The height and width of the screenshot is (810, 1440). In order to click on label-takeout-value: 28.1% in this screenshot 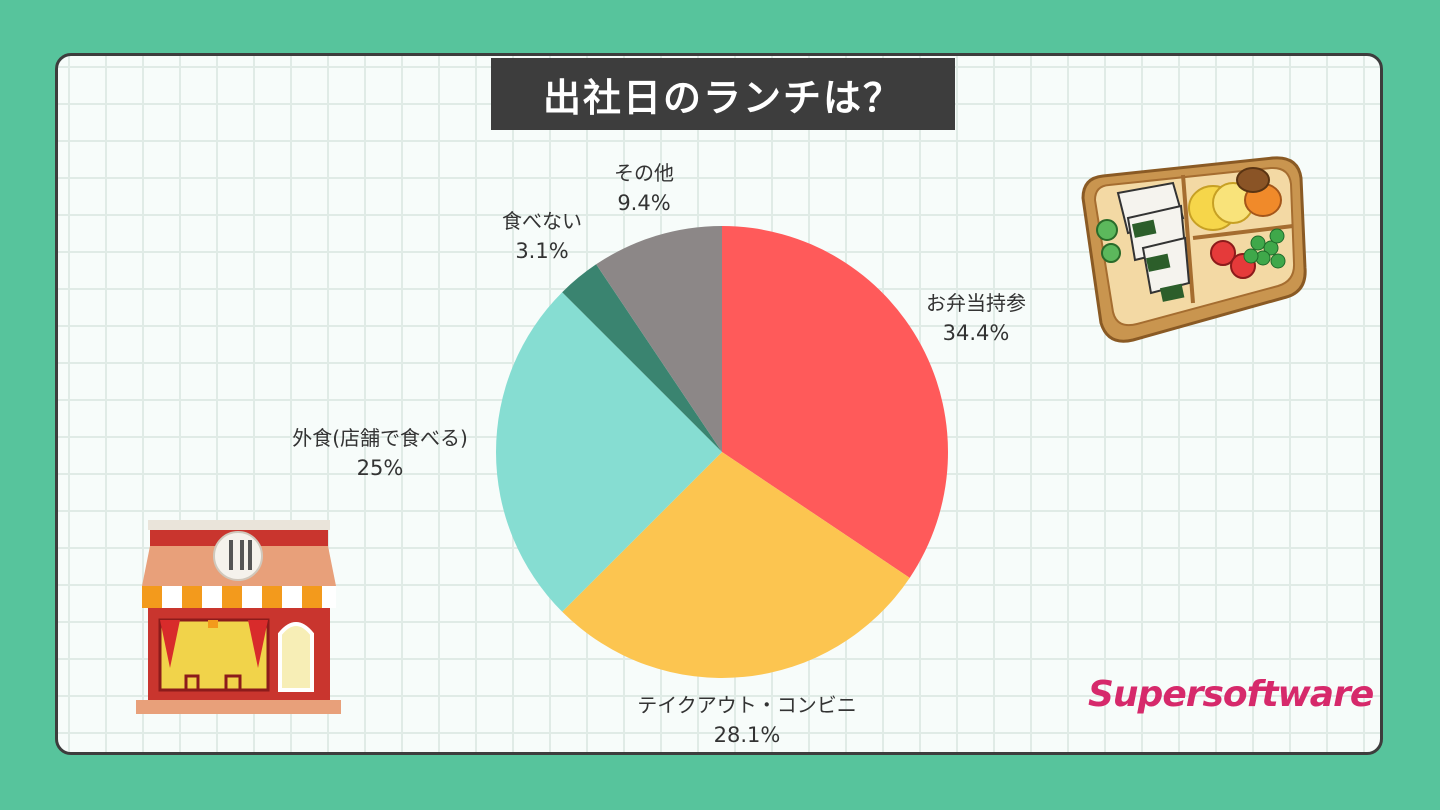, I will do `click(747, 735)`.